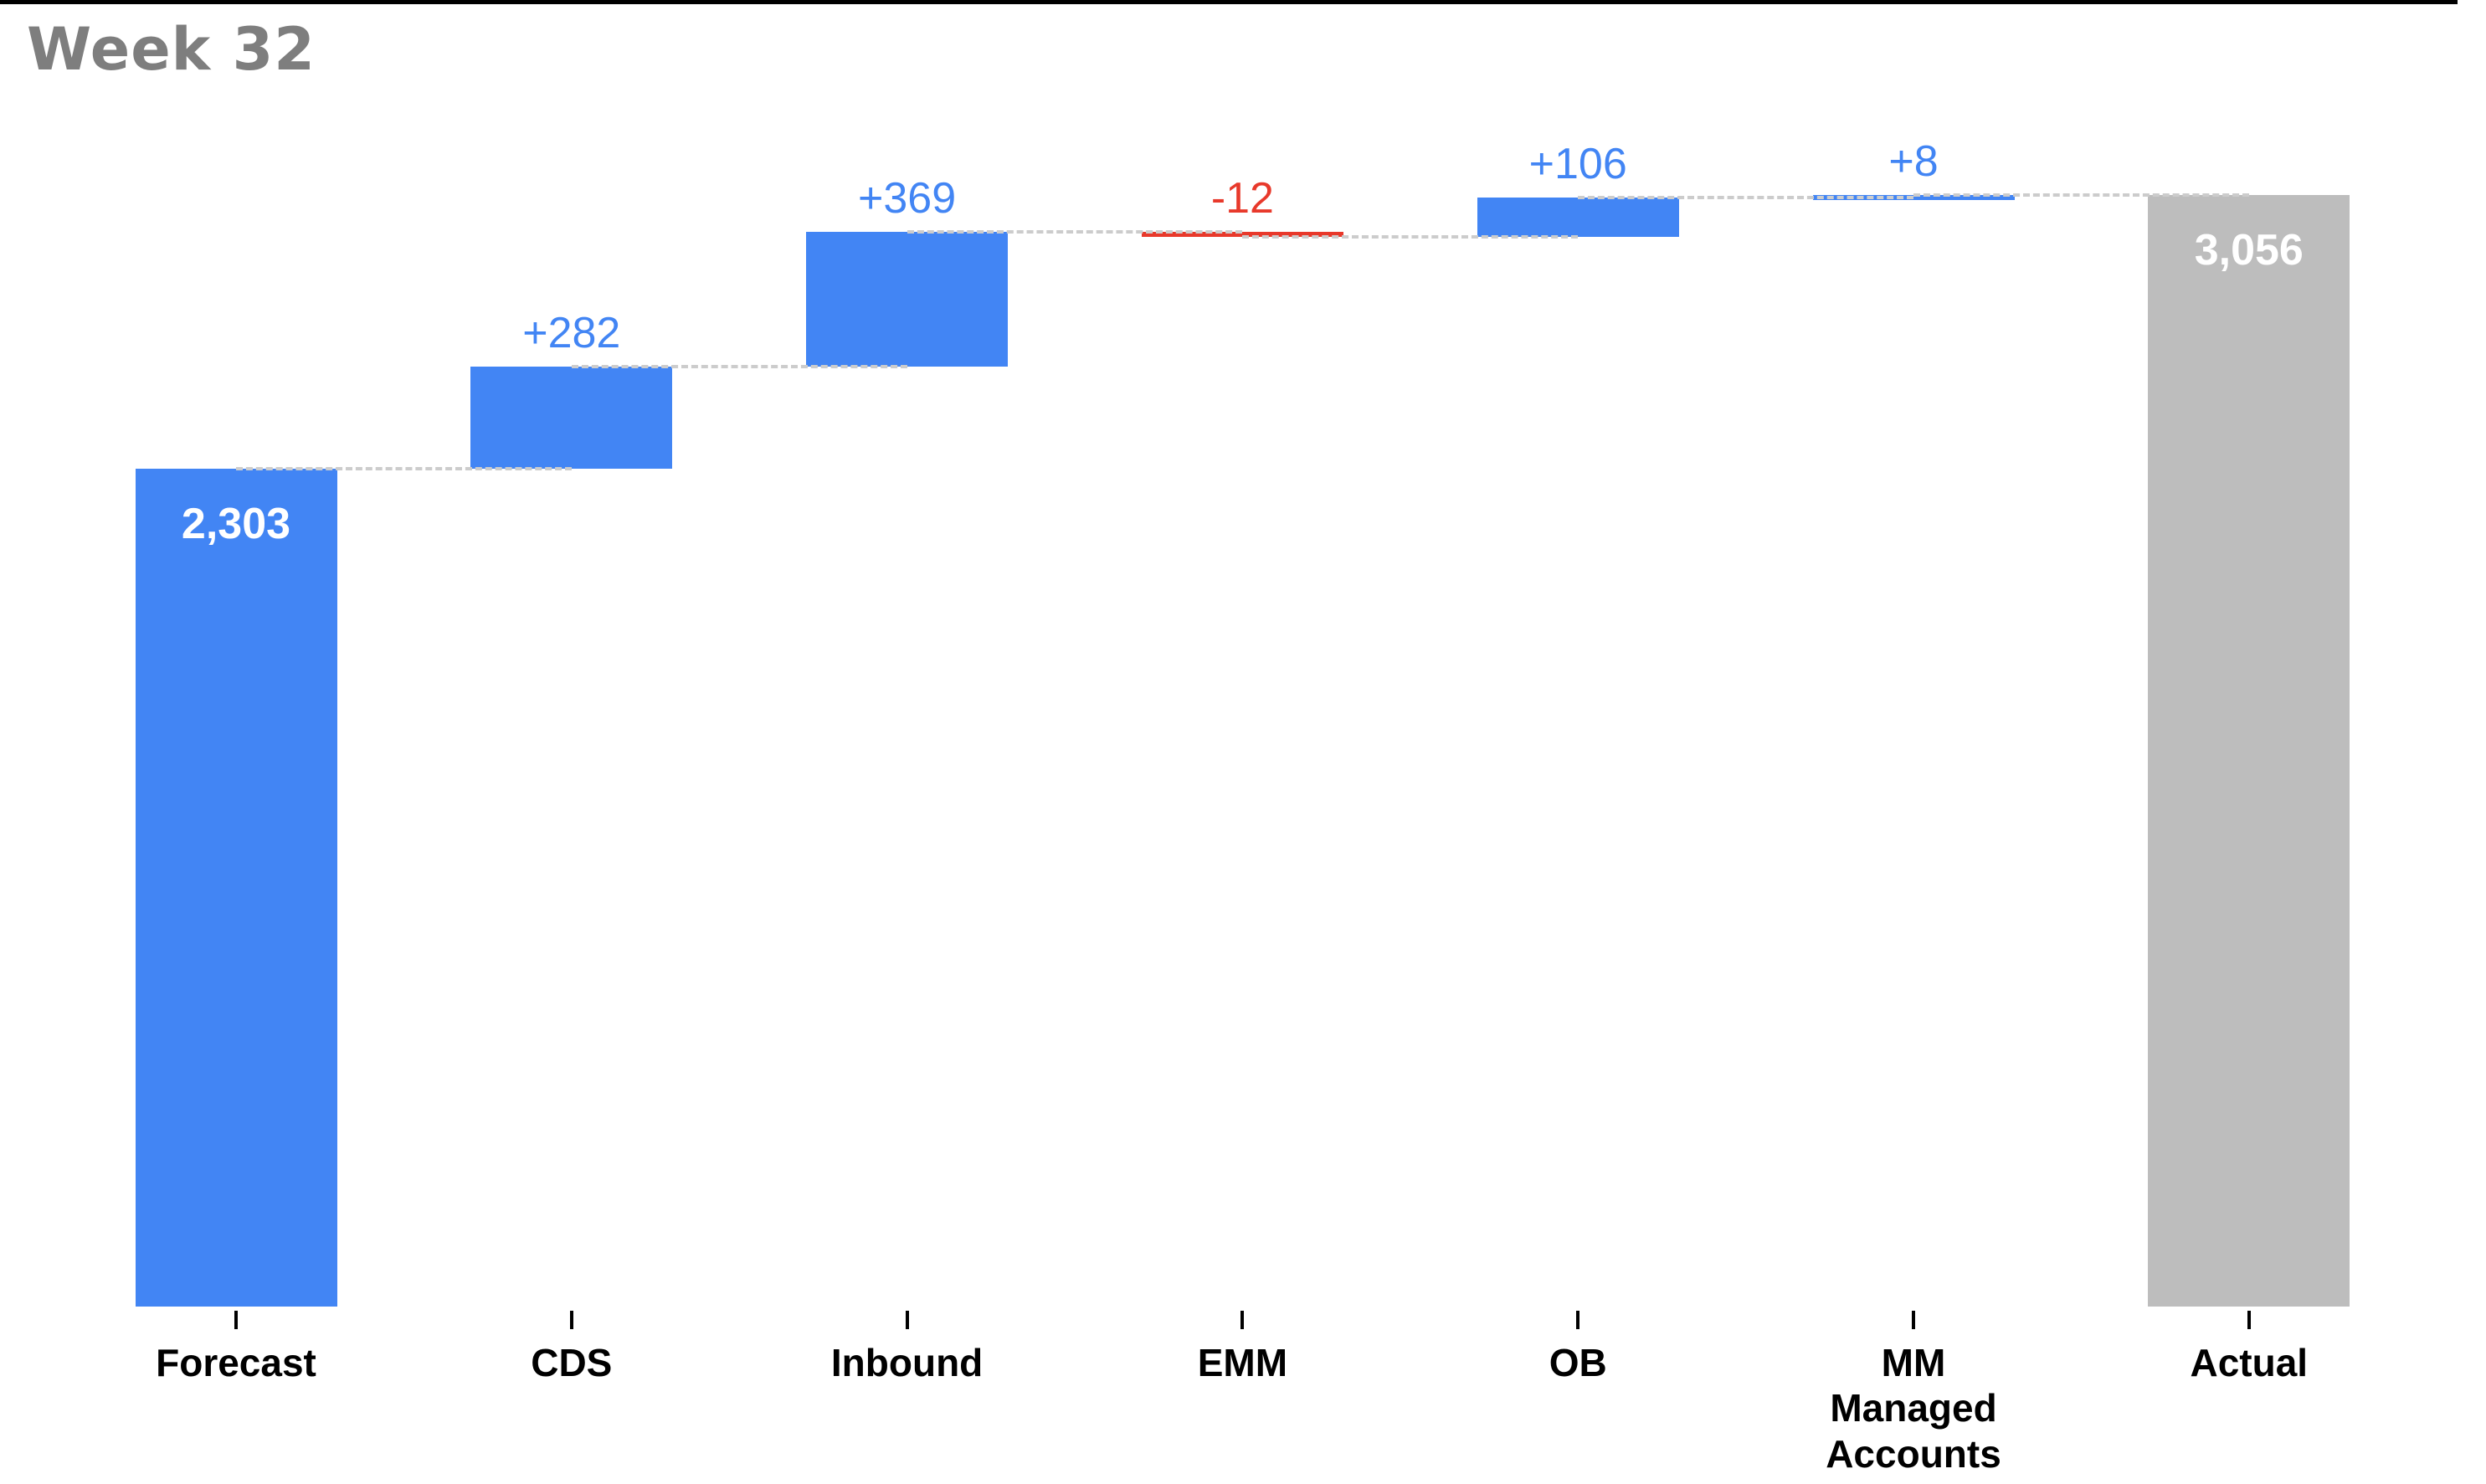 This screenshot has width=2486, height=1484. What do you see at coordinates (908, 299) in the screenshot?
I see `bar-inbound` at bounding box center [908, 299].